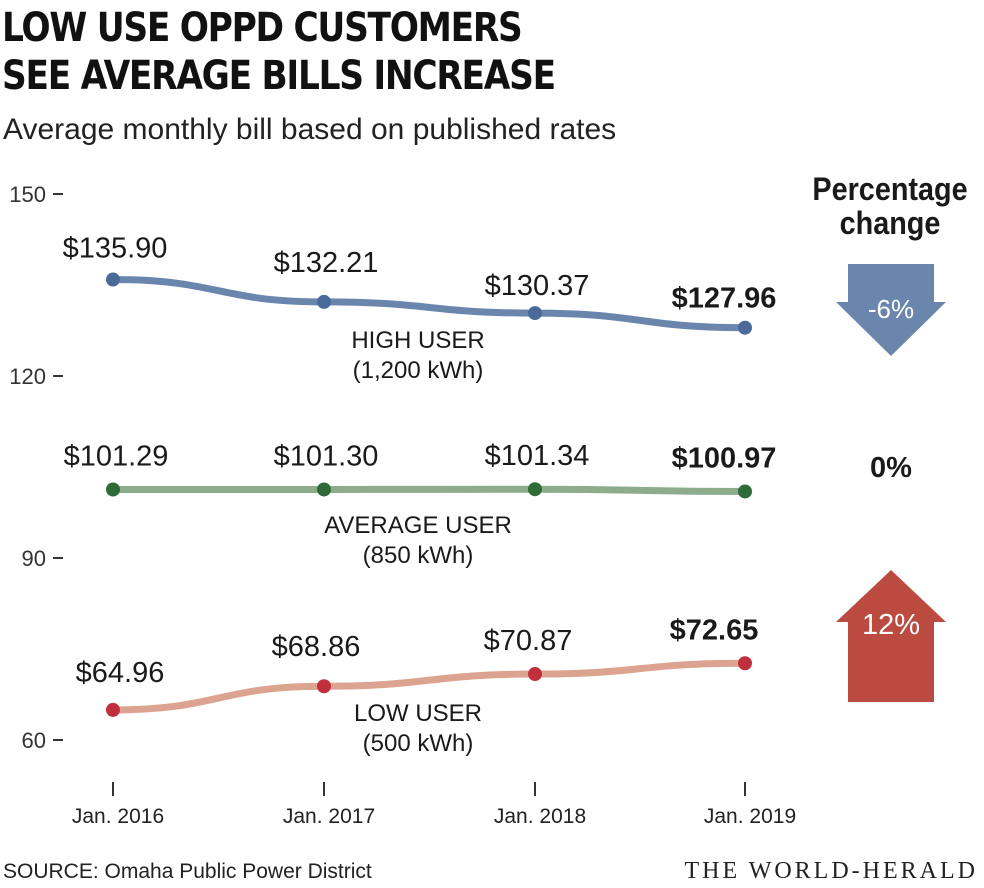 Image resolution: width=984 pixels, height=888 pixels. Describe the element at coordinates (262, 28) in the screenshot. I see `title-line-1: LOW USE OPPD CUSTOMERS` at that location.